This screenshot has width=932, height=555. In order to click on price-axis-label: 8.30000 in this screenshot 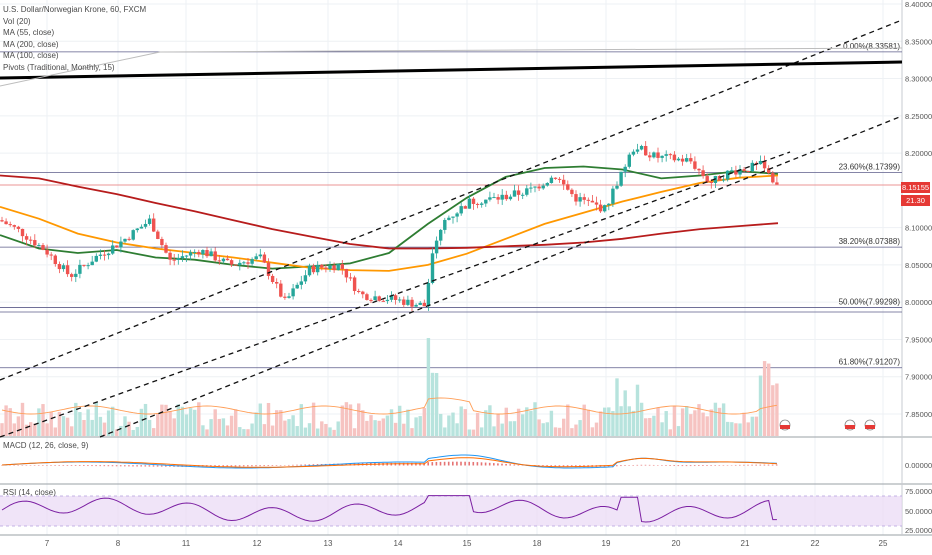, I will do `click(918, 79)`.